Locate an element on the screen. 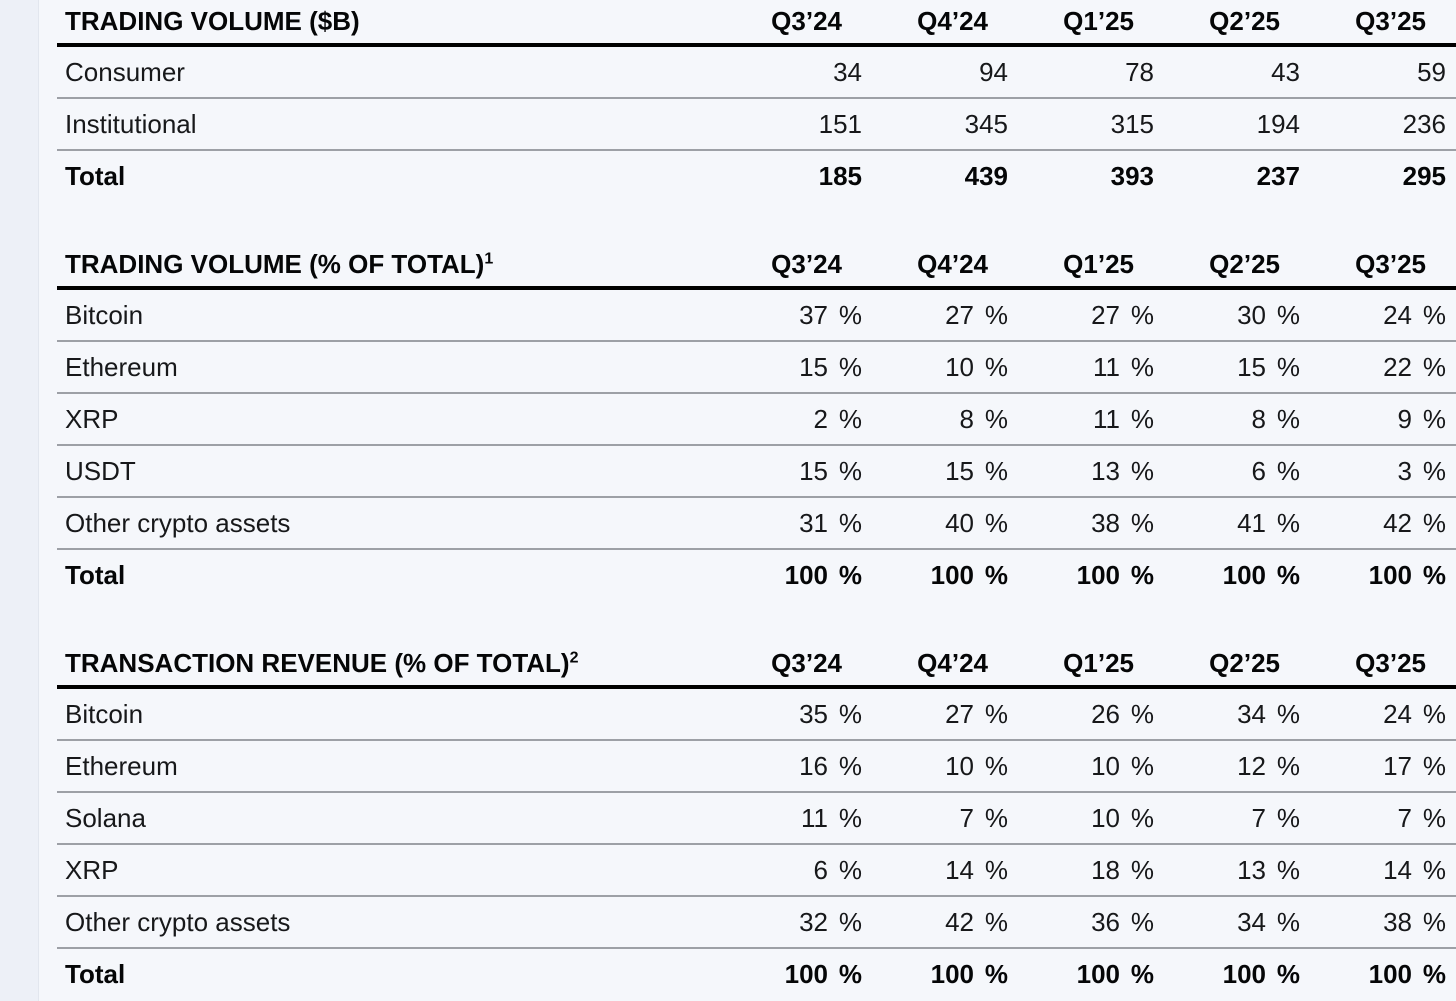 The width and height of the screenshot is (1456, 1001). value-cell: 345 is located at coordinates (945, 123).